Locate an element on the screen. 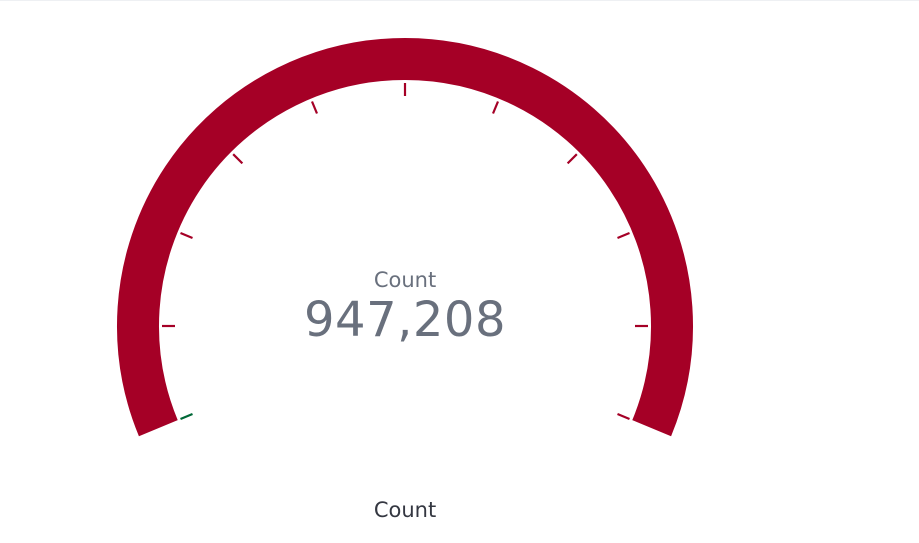 This screenshot has height=543, width=919. gauge-metric-value: 947,208 is located at coordinates (405, 320).